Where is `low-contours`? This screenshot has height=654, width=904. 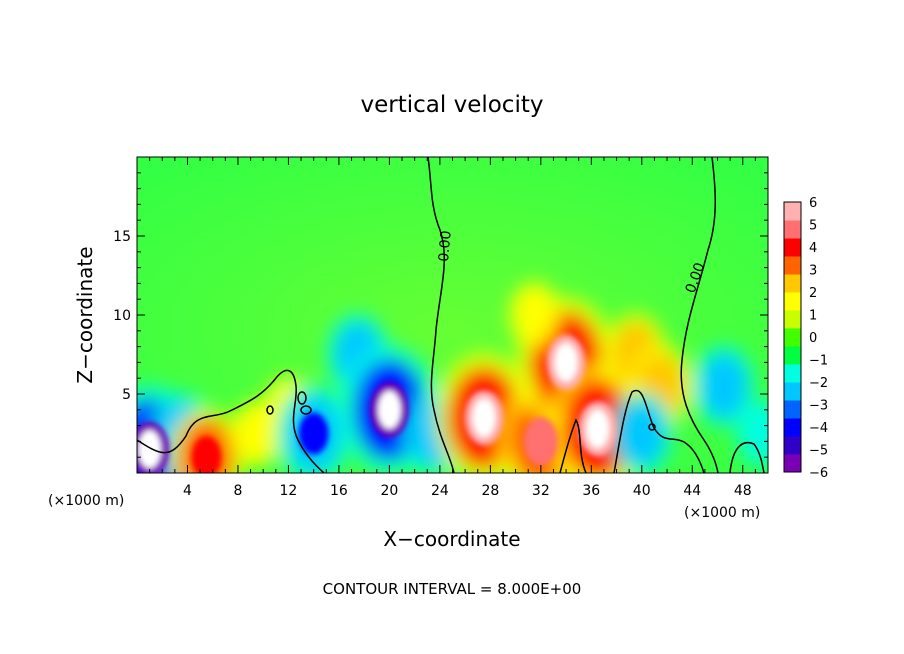 low-contours is located at coordinates (231, 421).